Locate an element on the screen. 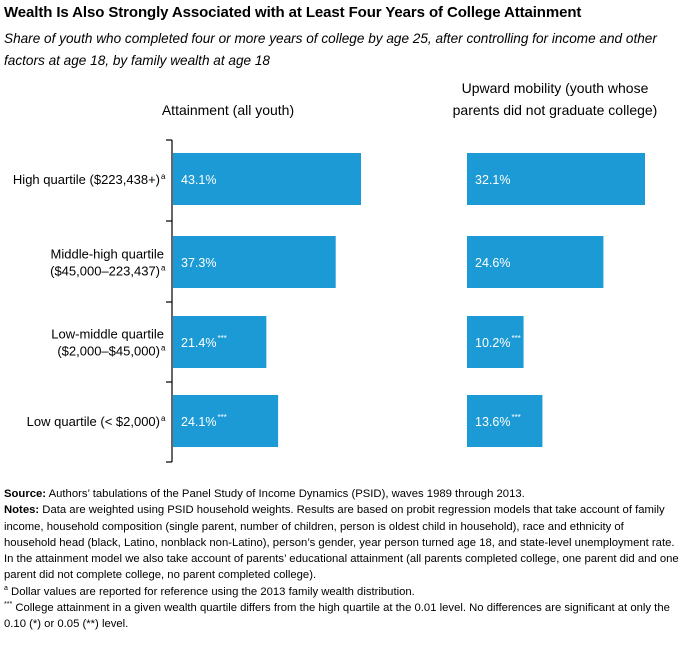 This screenshot has width=687, height=658. panel-title: Attainment (all youth) is located at coordinates (228, 110).